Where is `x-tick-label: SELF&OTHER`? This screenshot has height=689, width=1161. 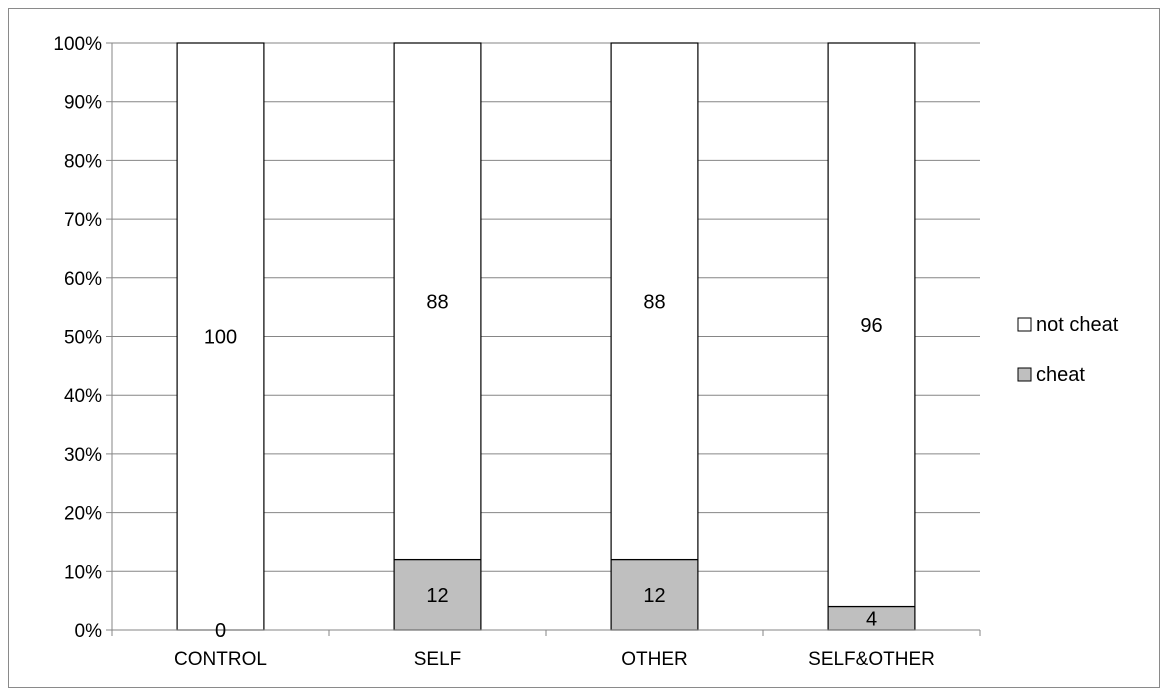
x-tick-label: SELF&OTHER is located at coordinates (871, 659).